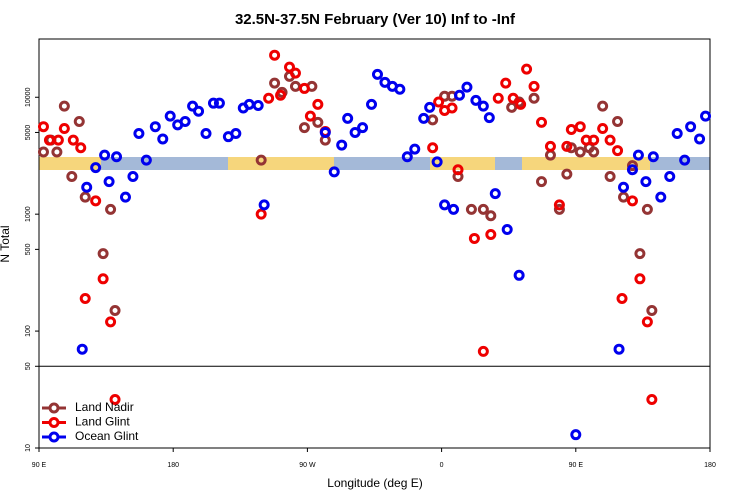 The height and width of the screenshot is (500, 750). I want to click on y-tick-label: 500, so click(28, 249).